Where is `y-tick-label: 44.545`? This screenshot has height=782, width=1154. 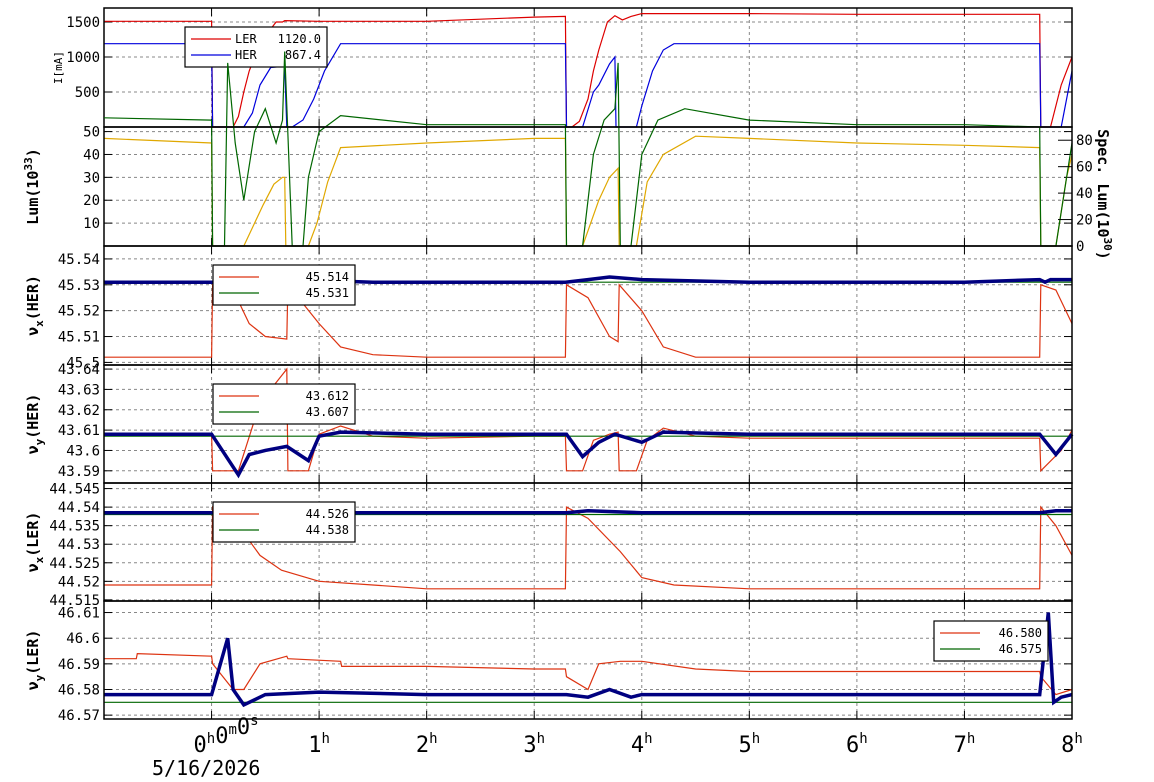 y-tick-label: 44.545 is located at coordinates (74, 490).